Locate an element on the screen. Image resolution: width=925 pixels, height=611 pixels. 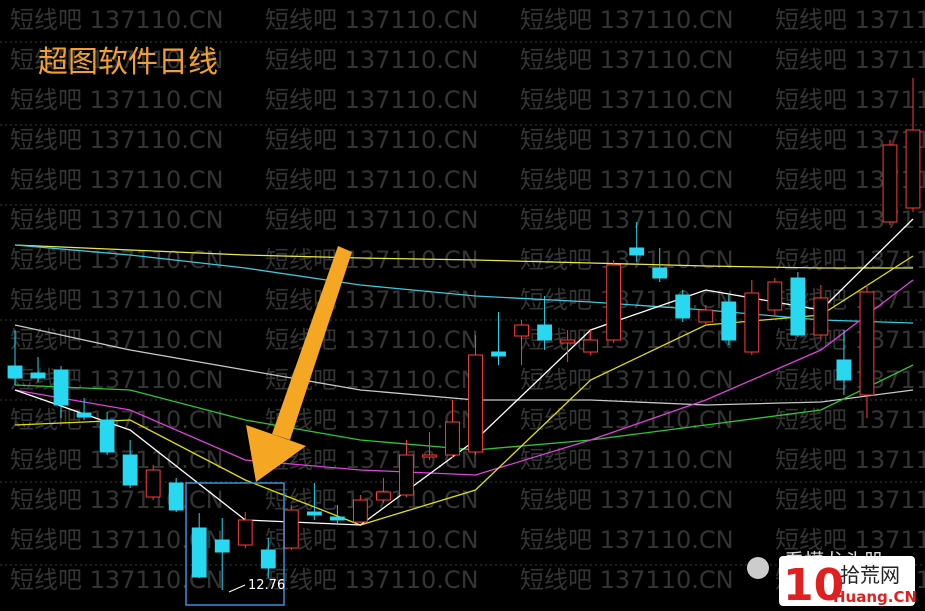
arrow-head is located at coordinates (276, 453).